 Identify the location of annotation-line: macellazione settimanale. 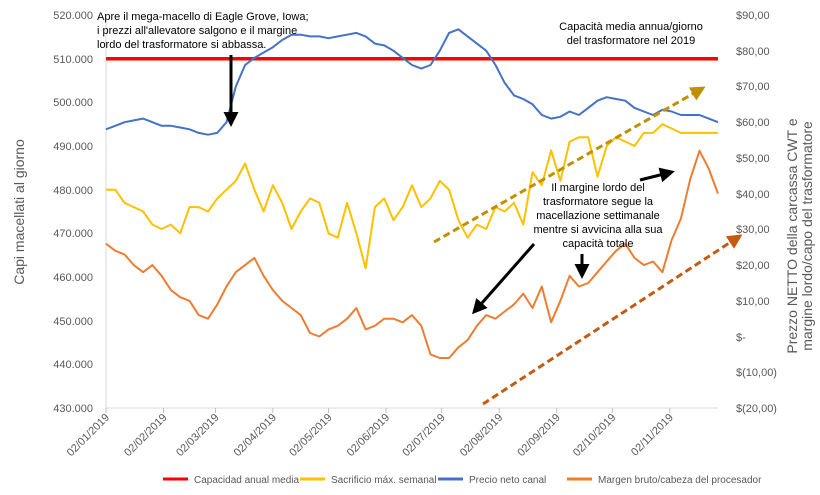
(598, 216).